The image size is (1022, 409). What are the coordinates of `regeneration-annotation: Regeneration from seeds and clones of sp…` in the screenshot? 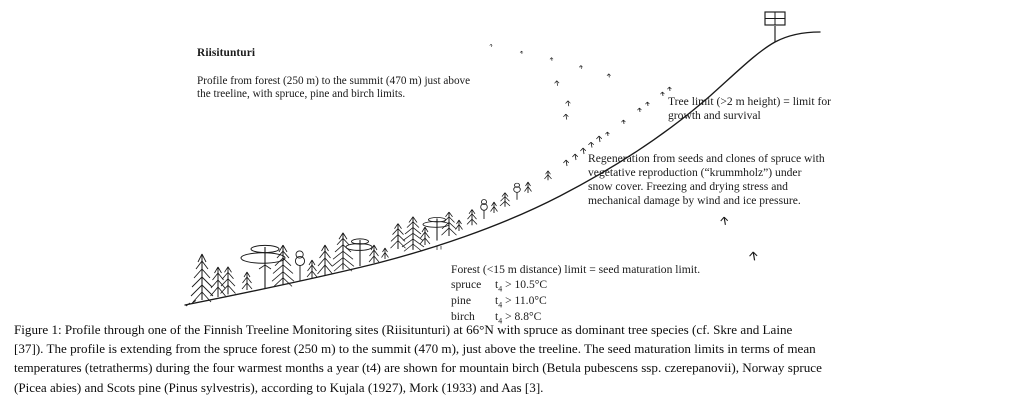 It's located at (706, 180).